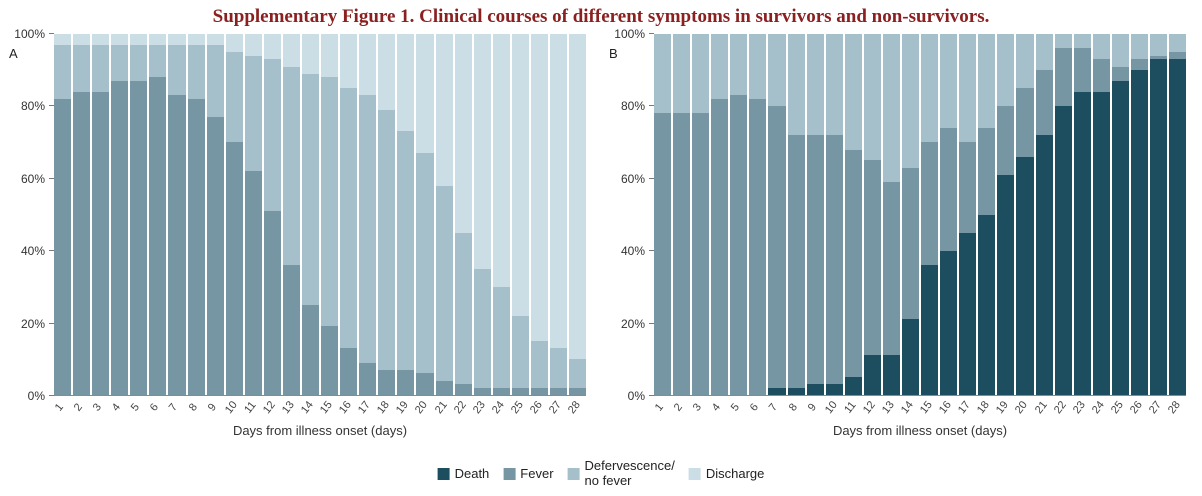 The image size is (1202, 496). Describe the element at coordinates (735, 473) in the screenshot. I see `legend-label: Discharge` at that location.